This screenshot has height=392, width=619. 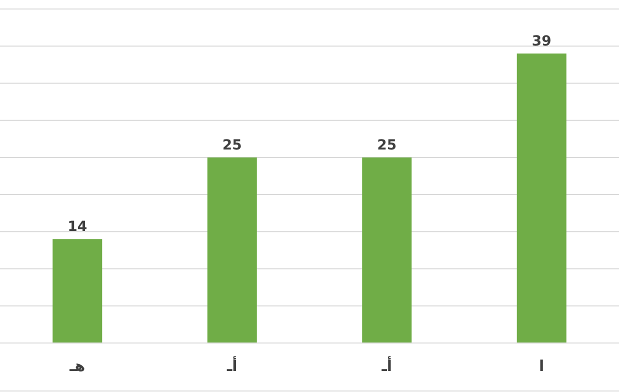 What do you see at coordinates (78, 227) in the screenshot?
I see `data-label: 14` at bounding box center [78, 227].